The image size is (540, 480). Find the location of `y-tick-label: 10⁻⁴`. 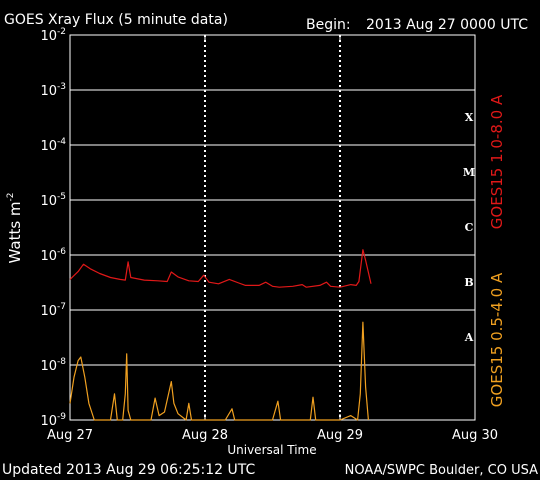

y-tick-label: 10⁻⁴ is located at coordinates (53, 145).